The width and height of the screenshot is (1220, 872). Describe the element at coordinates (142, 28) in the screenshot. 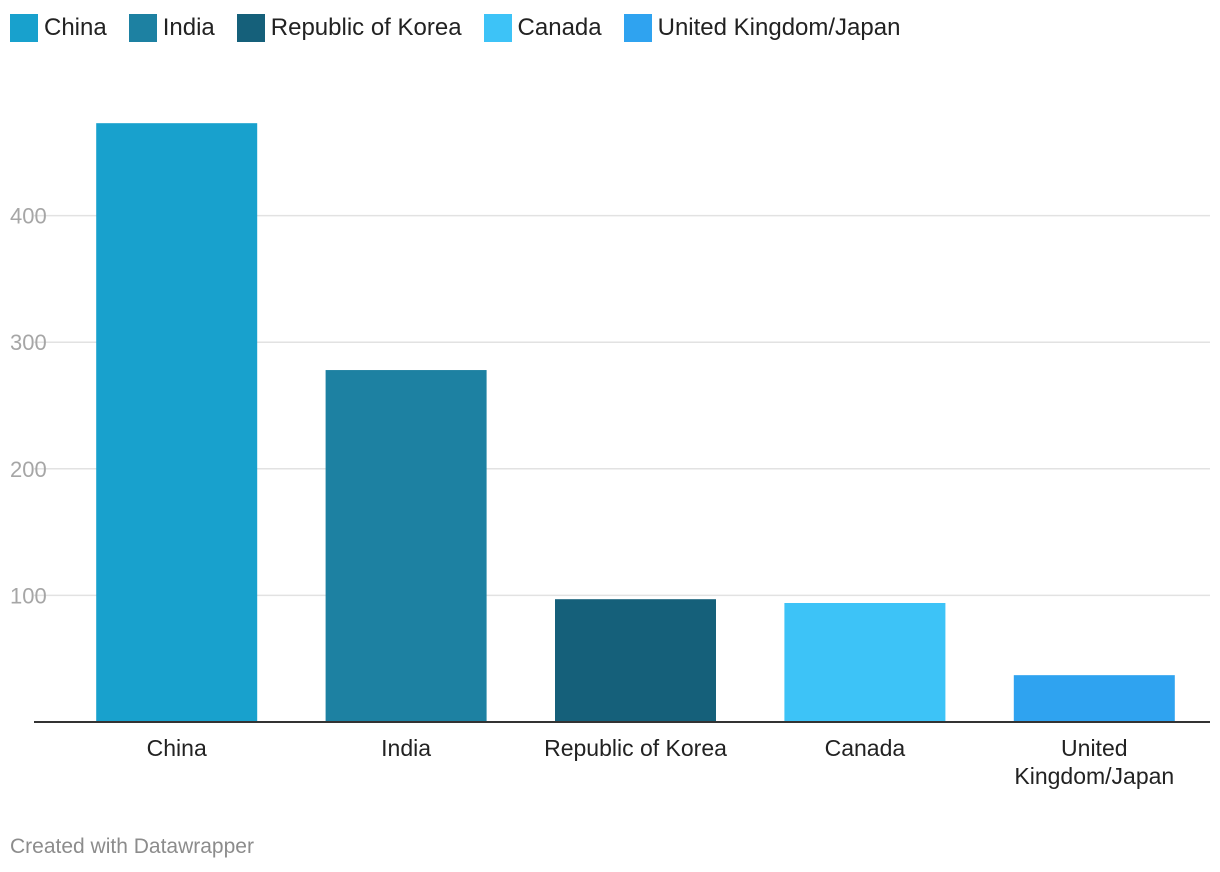

I see `legend-swatch-india` at that location.